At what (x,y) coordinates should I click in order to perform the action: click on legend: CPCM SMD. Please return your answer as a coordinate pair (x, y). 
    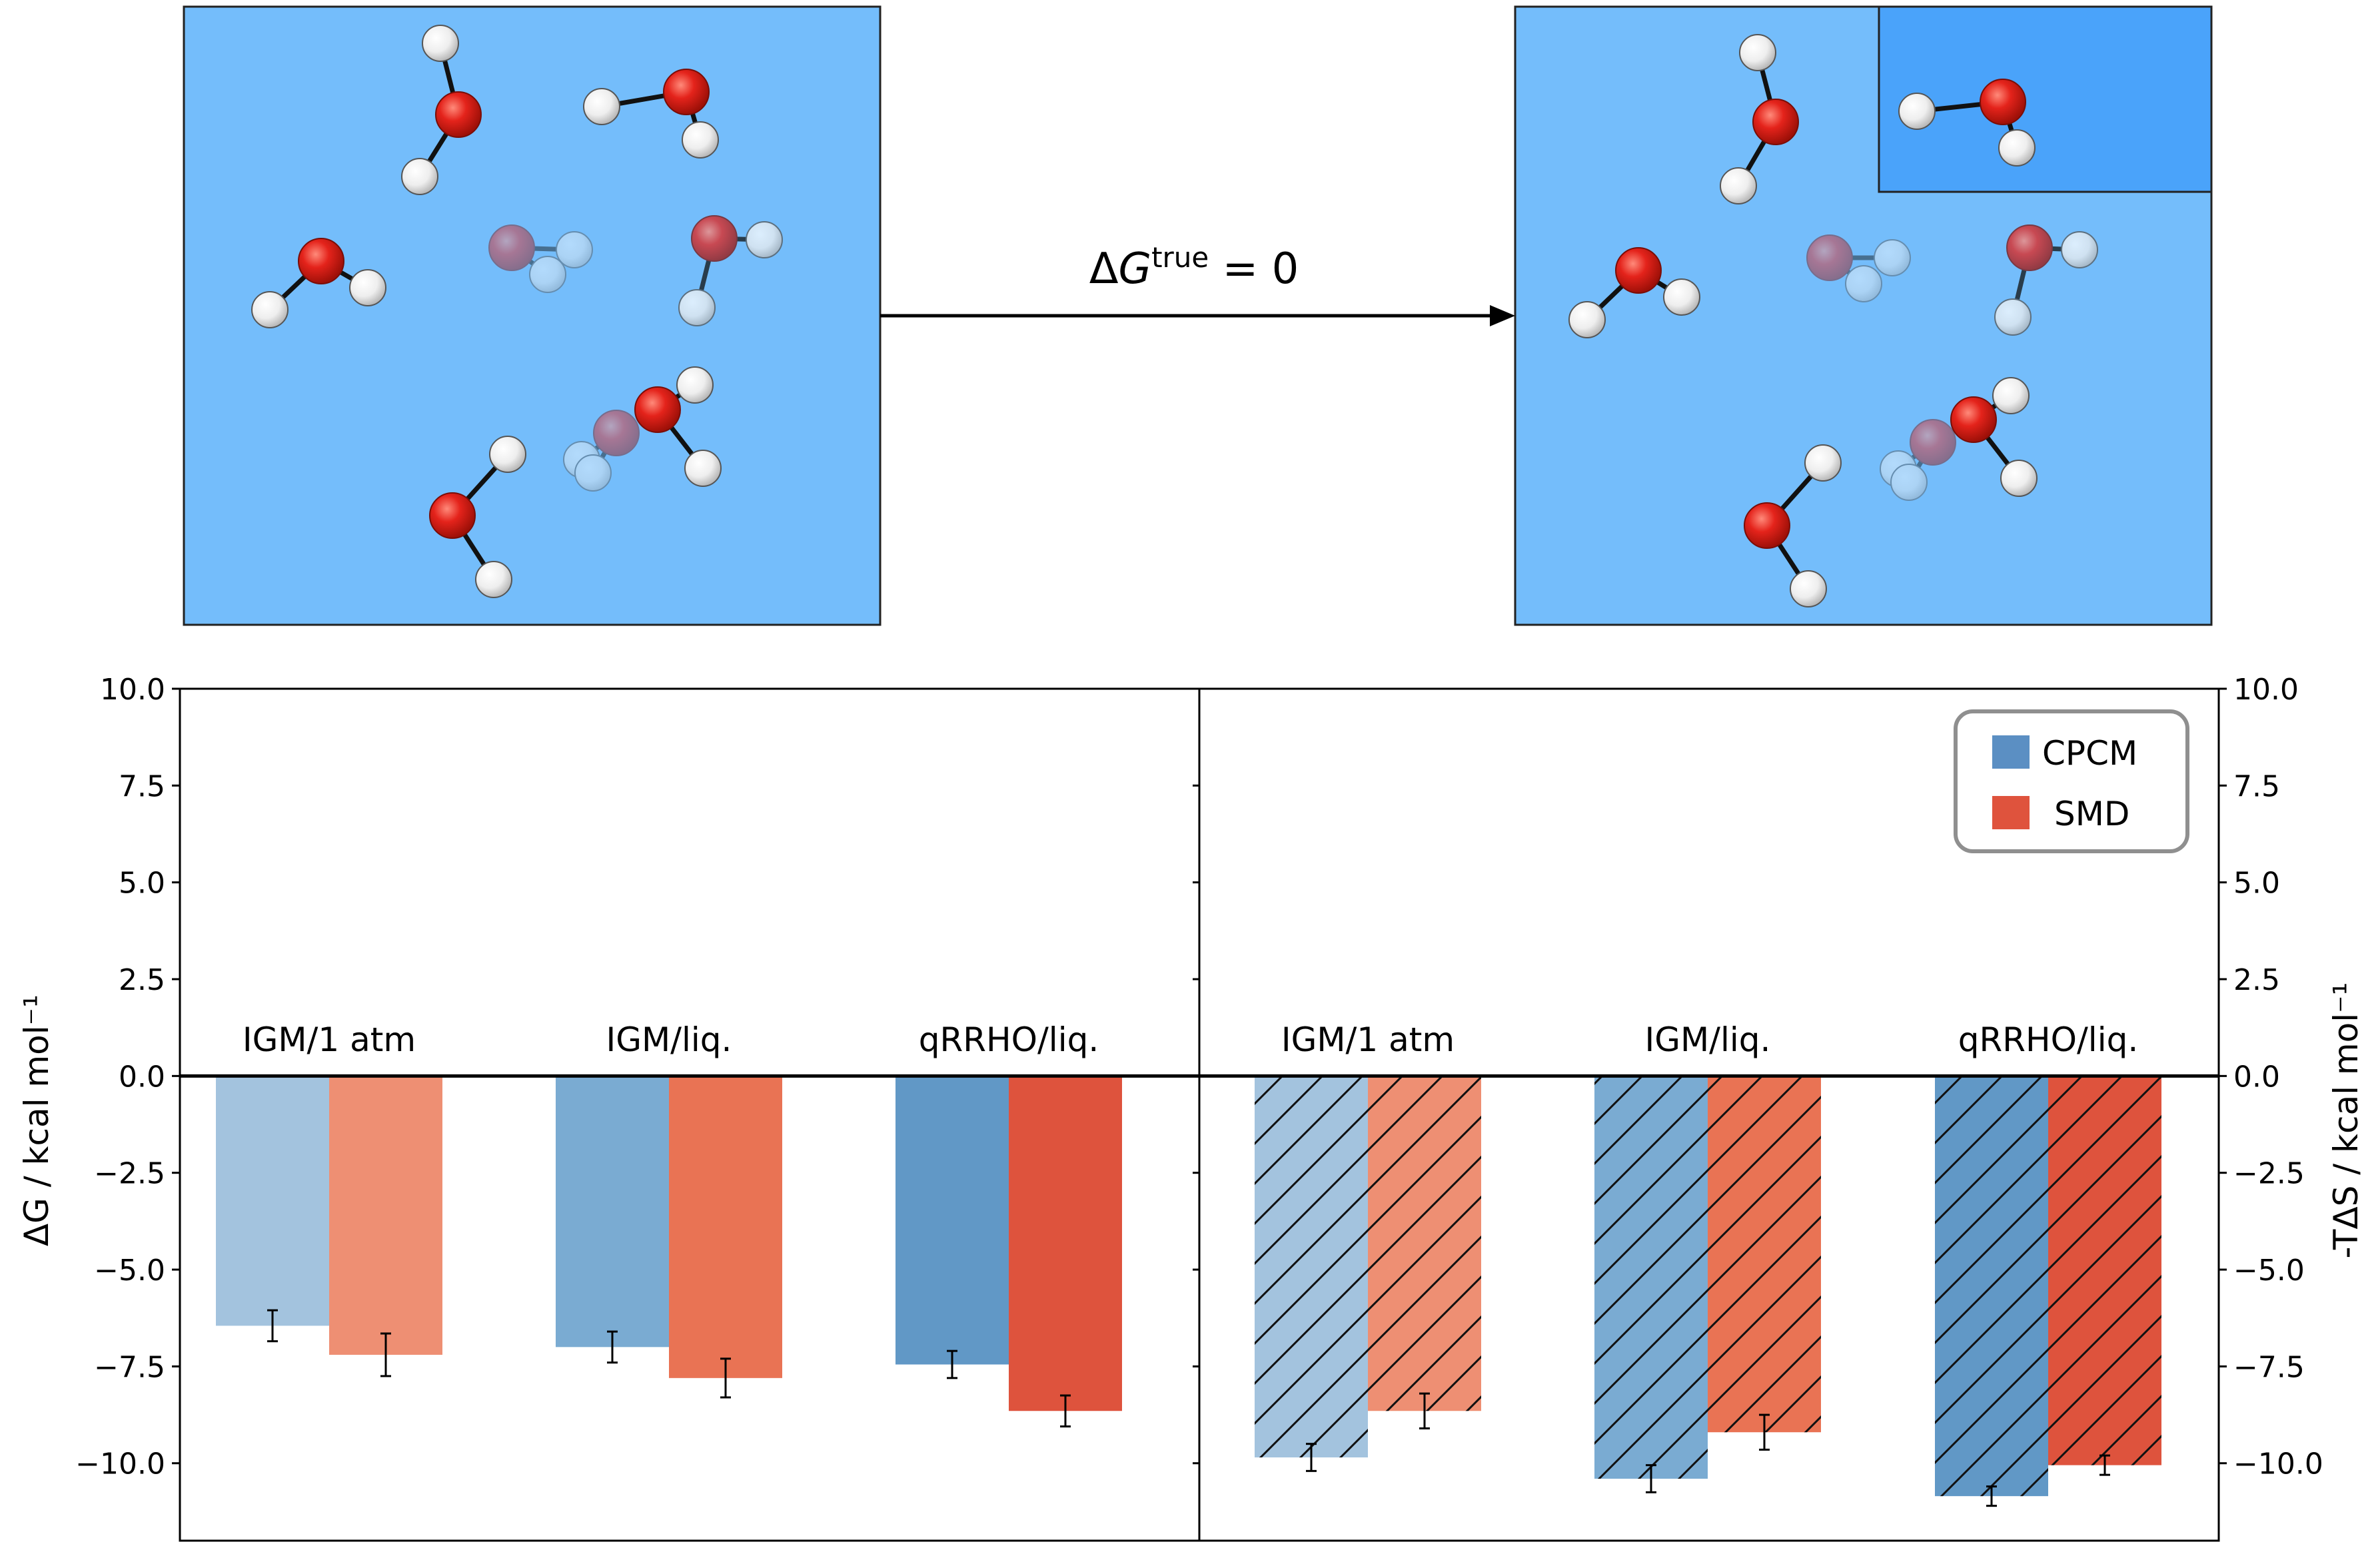
    Looking at the image, I should click on (2071, 781).